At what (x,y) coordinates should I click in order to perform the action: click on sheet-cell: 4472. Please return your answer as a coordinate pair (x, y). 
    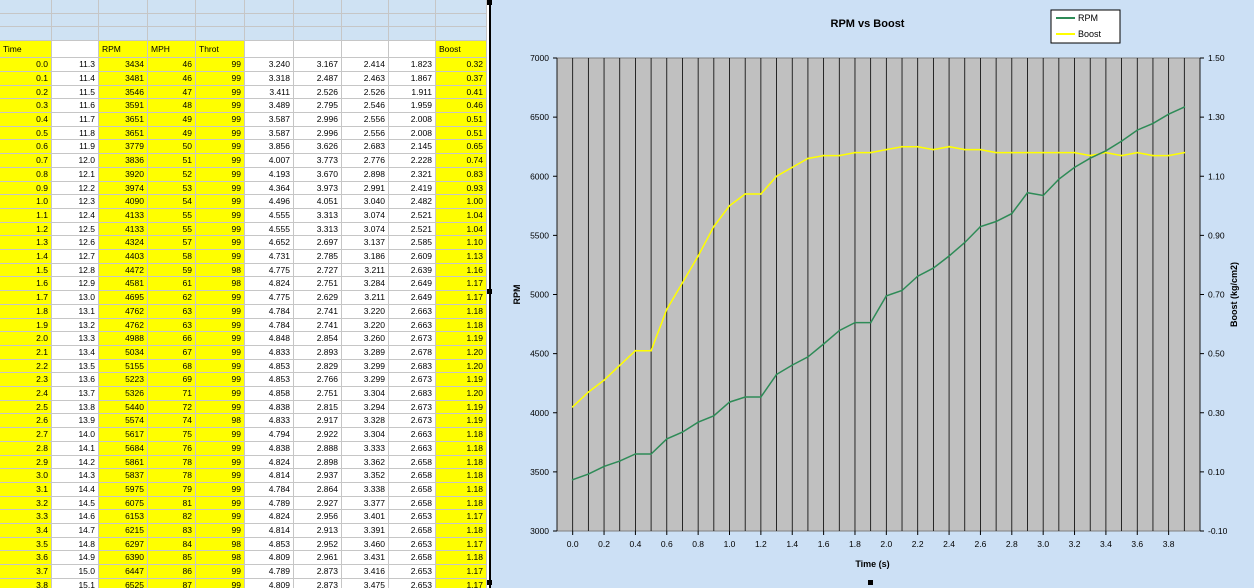
    Looking at the image, I should click on (123, 270).